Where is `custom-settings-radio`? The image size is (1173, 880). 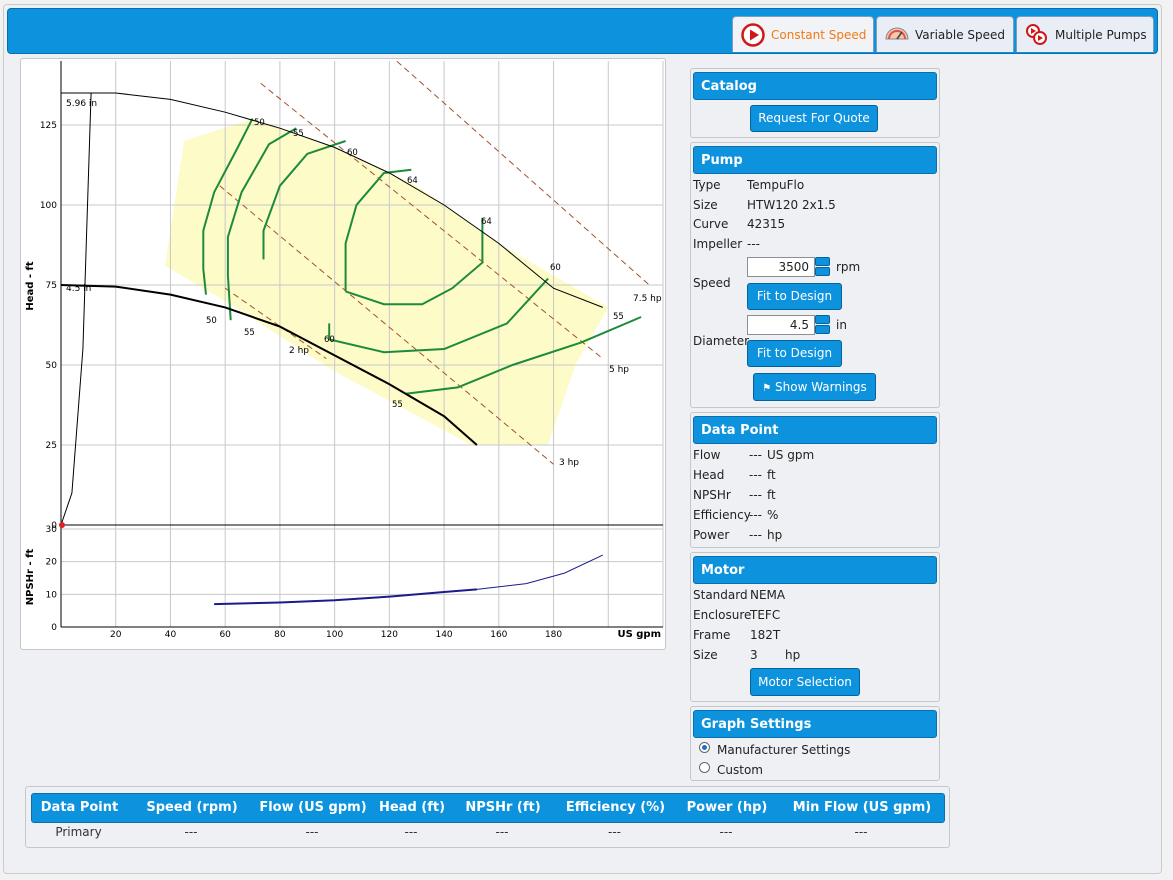 custom-settings-radio is located at coordinates (704, 767).